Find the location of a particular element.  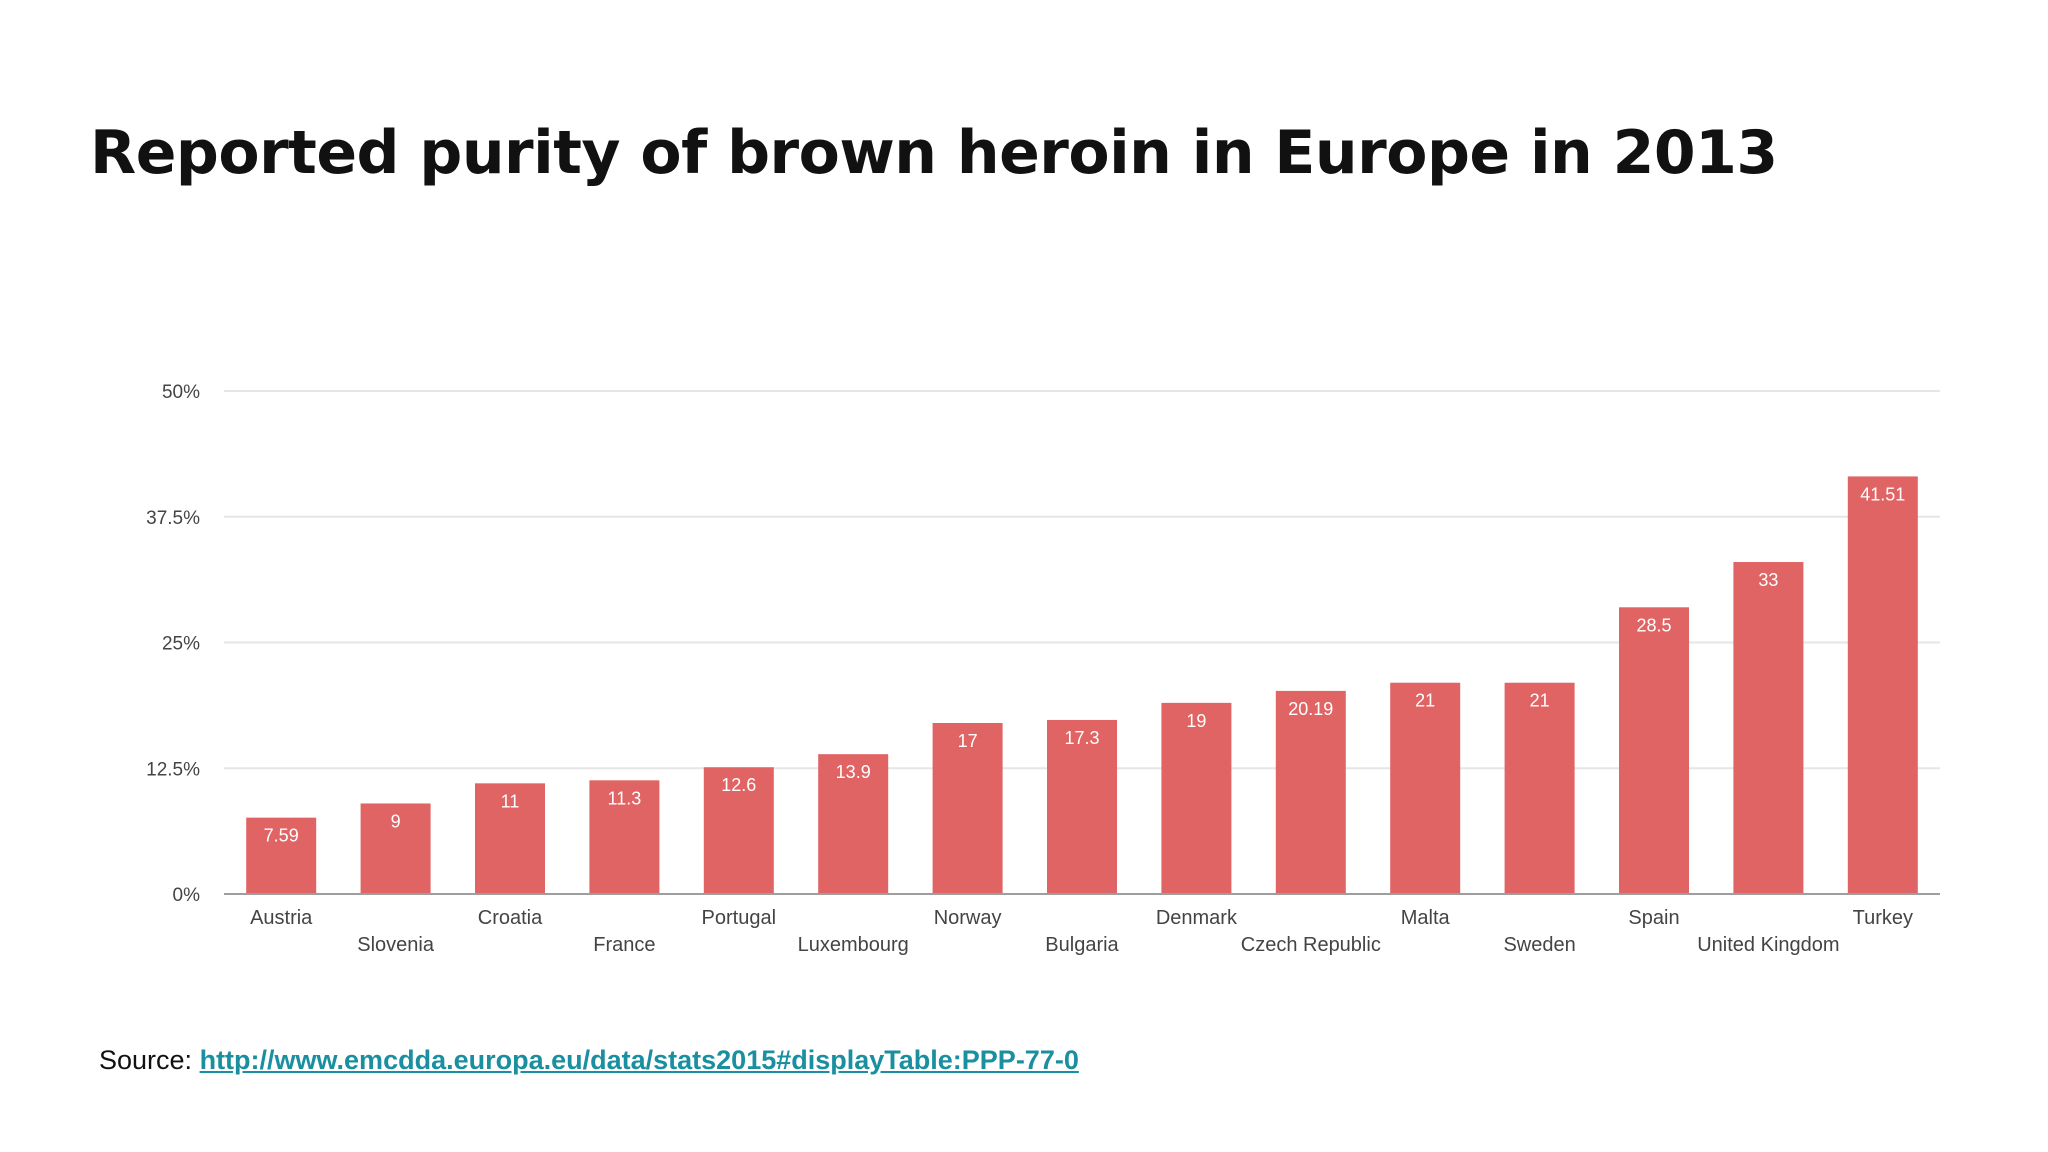

bar-value-label: 9 is located at coordinates (396, 821).